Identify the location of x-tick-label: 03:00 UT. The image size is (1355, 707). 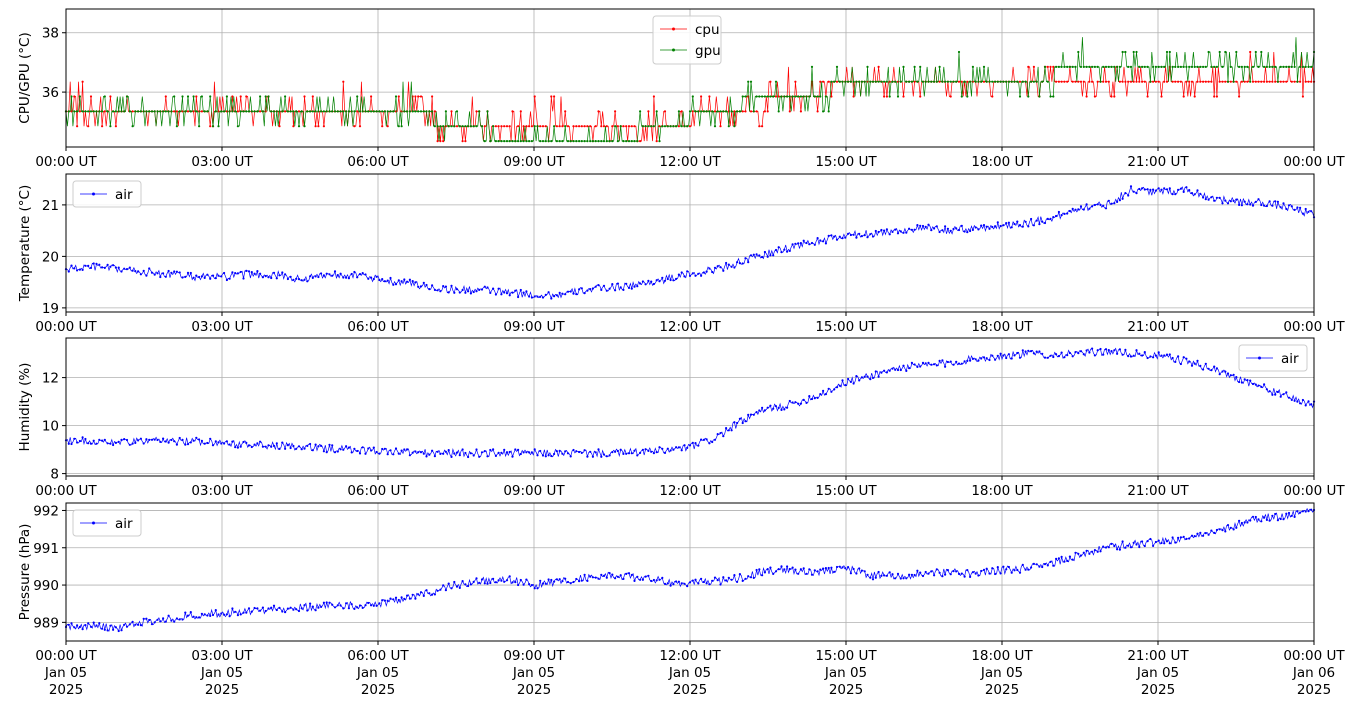
(222, 162).